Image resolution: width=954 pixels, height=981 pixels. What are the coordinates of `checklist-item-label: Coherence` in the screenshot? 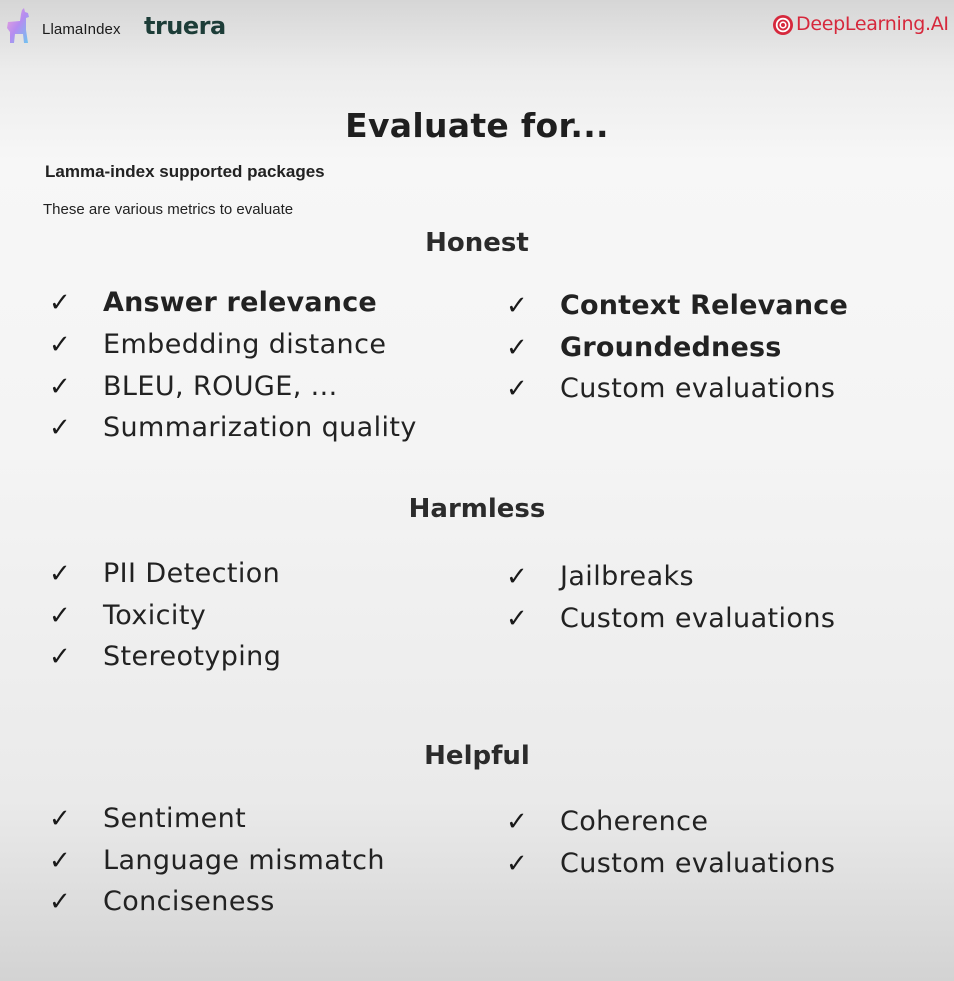 It's located at (634, 821).